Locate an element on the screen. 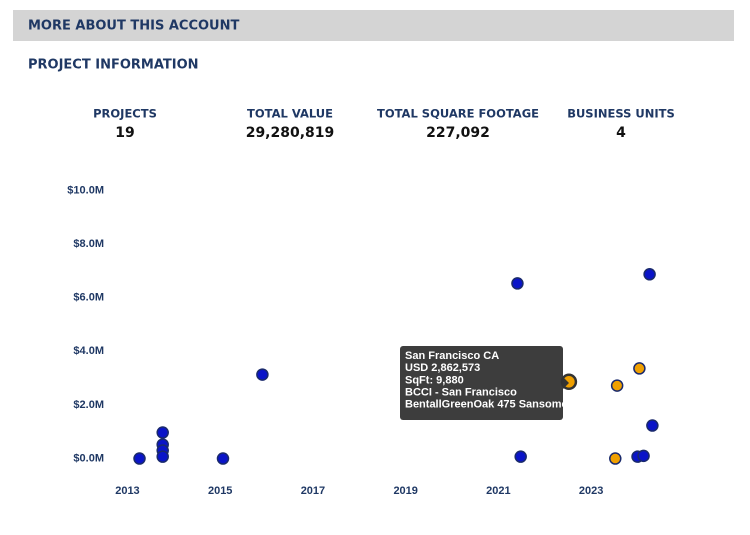 This screenshot has height=535, width=750. stat-value: 19 is located at coordinates (124, 133).